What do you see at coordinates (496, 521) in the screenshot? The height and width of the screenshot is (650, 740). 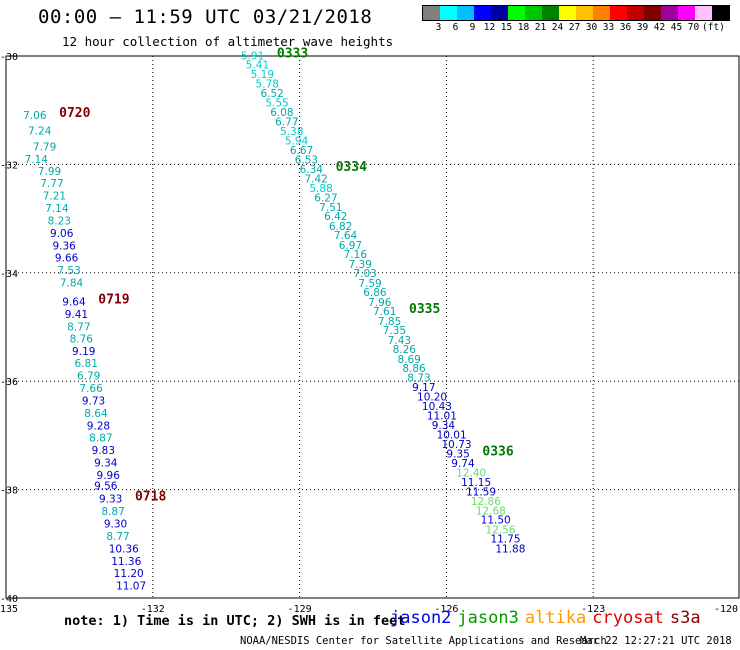 I see `wave-height-value: 11.50` at bounding box center [496, 521].